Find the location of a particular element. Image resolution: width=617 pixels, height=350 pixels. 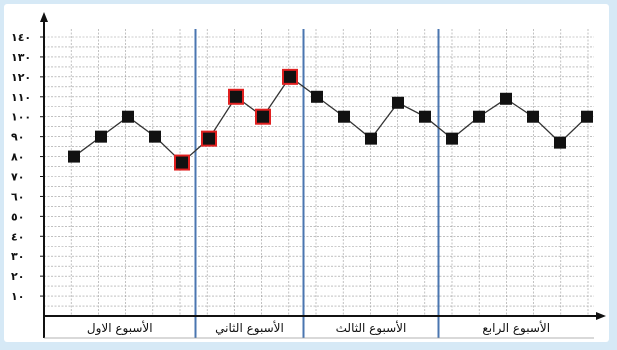

y-tick-label: ١١٠ is located at coordinates (21, 97).